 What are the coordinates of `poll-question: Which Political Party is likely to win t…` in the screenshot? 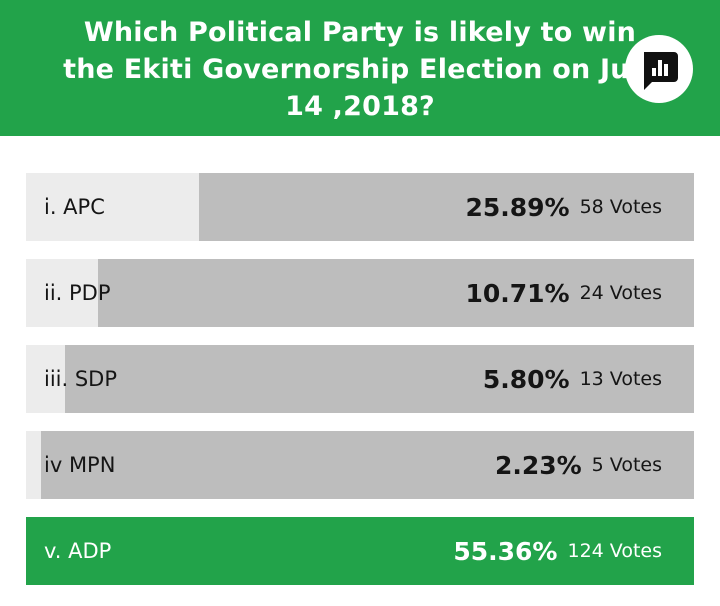 It's located at (360, 69).